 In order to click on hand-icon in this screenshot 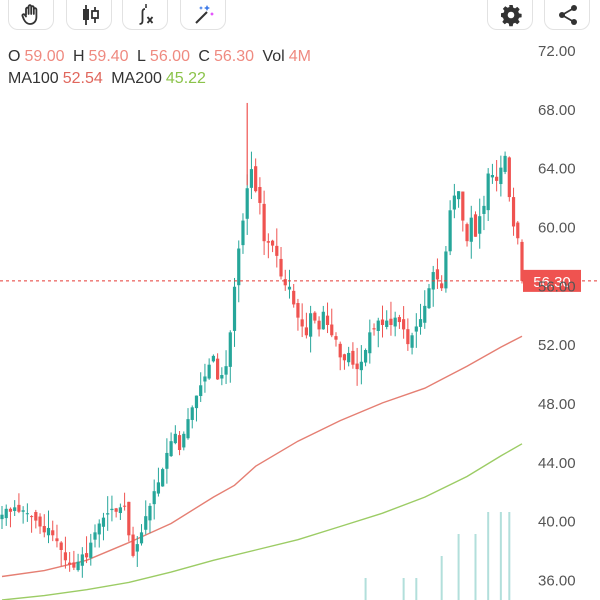, I will do `click(29, 14)`.